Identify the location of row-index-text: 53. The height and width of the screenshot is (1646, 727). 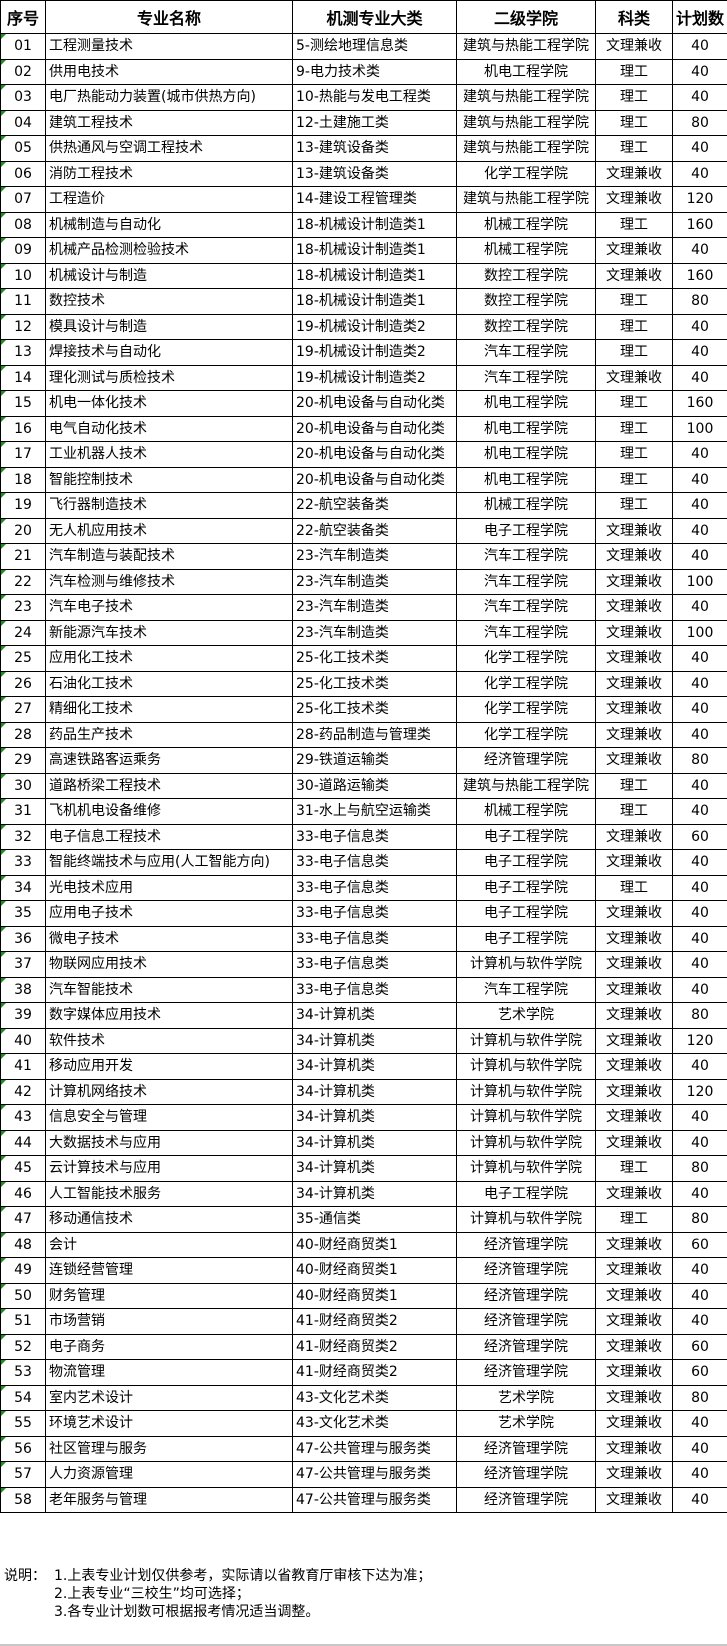
(23, 1372).